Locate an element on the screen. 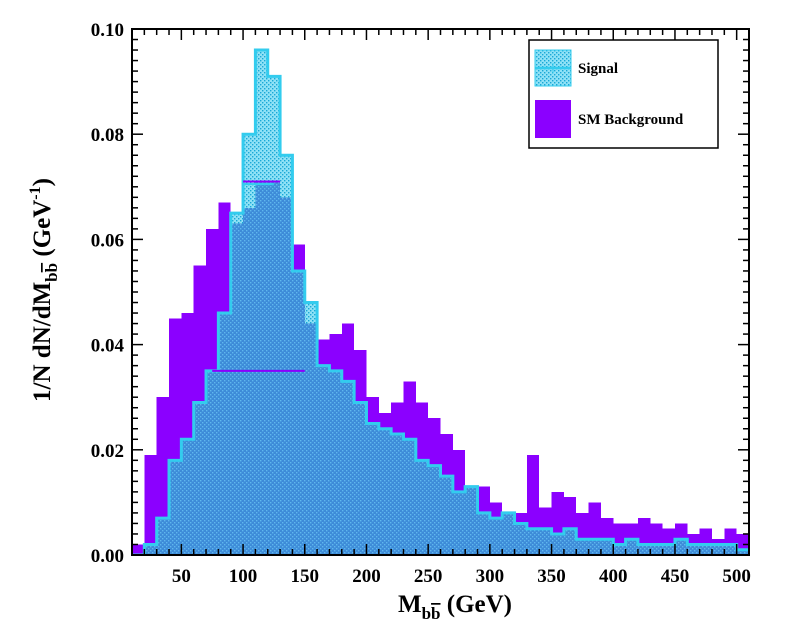 This screenshot has height=640, width=789. legend-label-signal: Signal is located at coordinates (598, 69).